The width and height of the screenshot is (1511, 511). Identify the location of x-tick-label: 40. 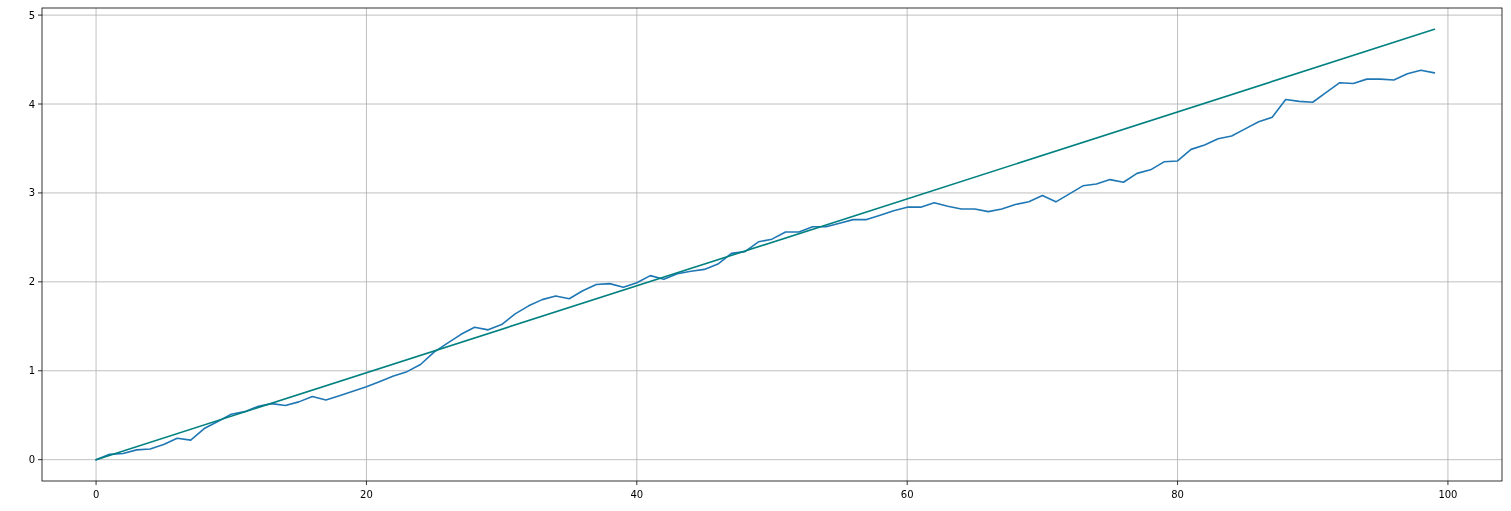
(637, 494).